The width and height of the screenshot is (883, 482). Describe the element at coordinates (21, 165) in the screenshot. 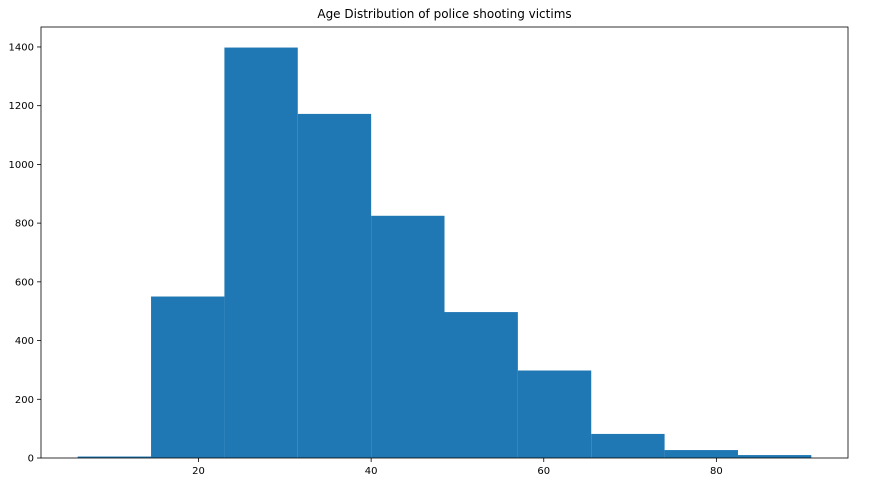

I see `y-tick-label: 1000` at that location.